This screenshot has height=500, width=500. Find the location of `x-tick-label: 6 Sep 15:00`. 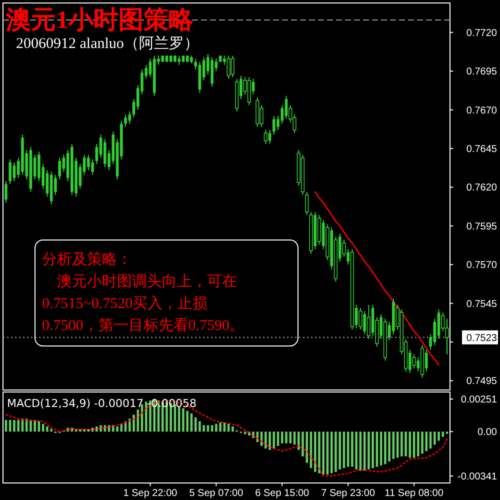

x-tick-label: 6 Sep 15:00 is located at coordinates (282, 493).